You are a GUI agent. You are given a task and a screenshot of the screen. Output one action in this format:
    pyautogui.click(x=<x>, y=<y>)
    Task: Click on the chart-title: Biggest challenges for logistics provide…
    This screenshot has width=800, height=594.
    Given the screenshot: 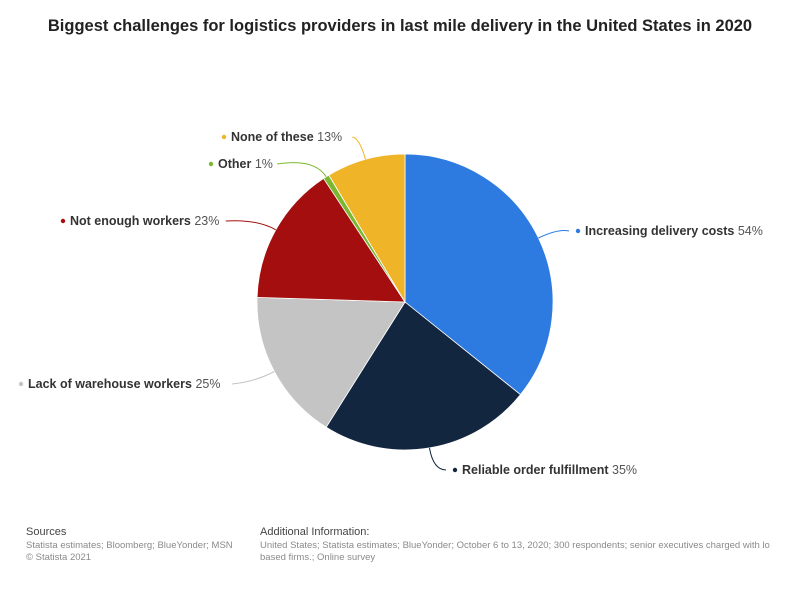 What is the action you would take?
    pyautogui.click(x=400, y=26)
    